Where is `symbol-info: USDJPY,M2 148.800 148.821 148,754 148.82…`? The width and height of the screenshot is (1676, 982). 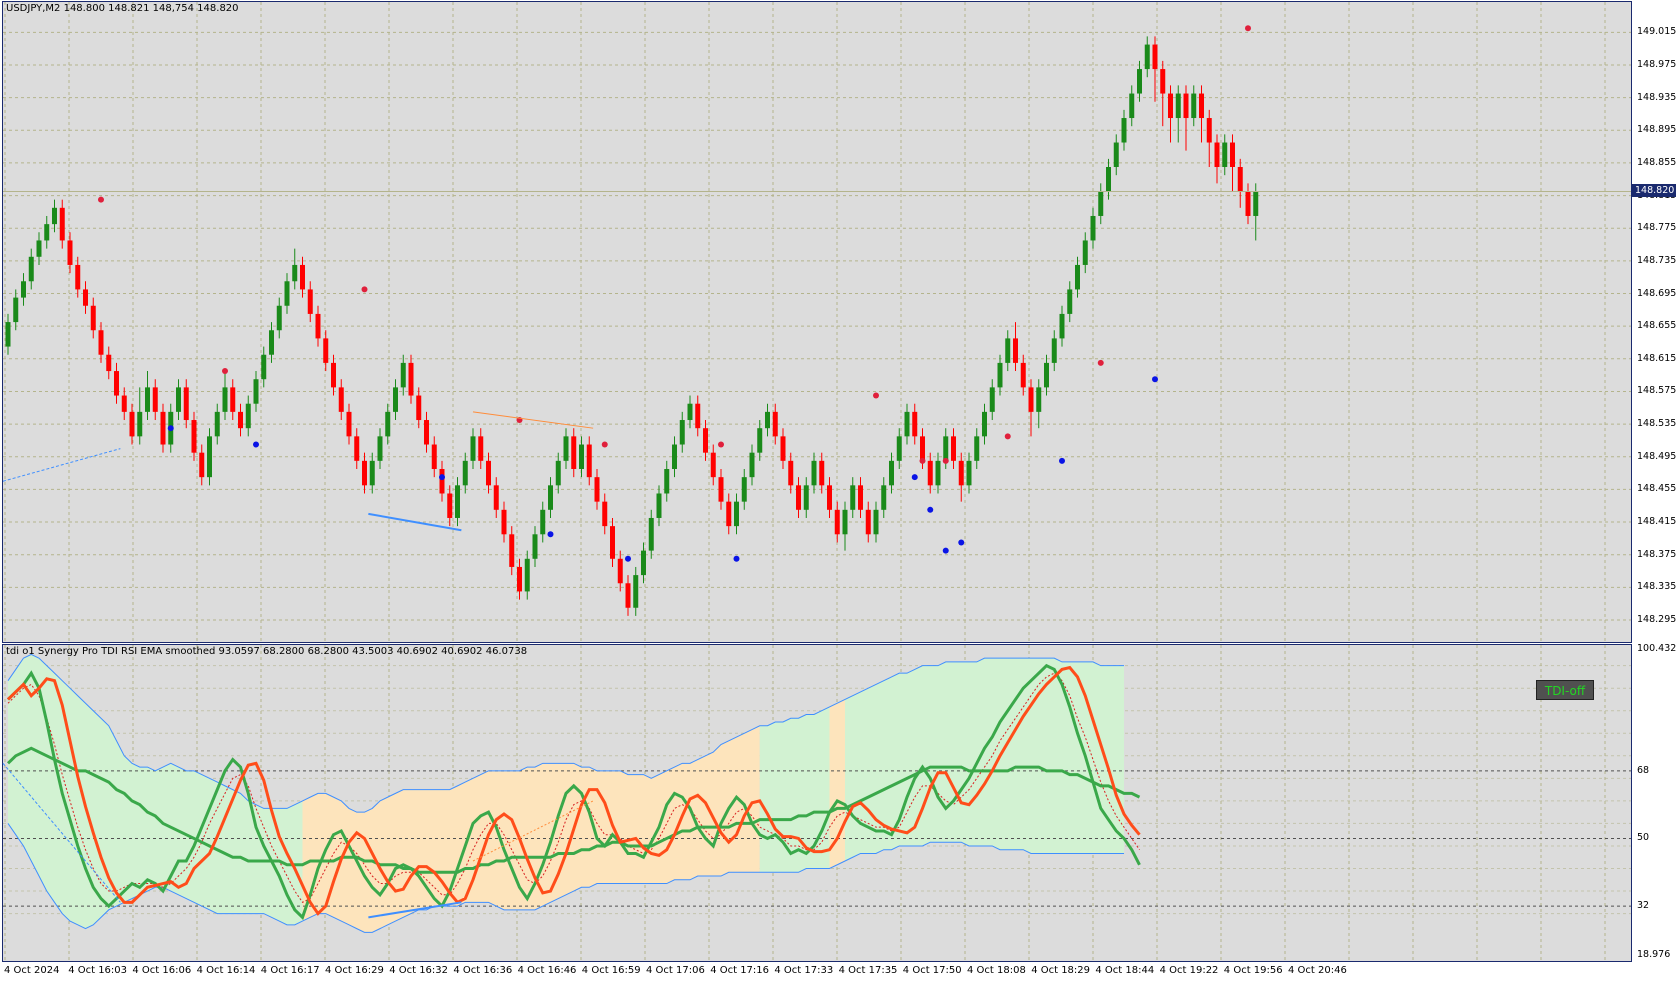
symbol-info: USDJPY,M2 148.800 148.821 148,754 148.82… is located at coordinates (122, 8).